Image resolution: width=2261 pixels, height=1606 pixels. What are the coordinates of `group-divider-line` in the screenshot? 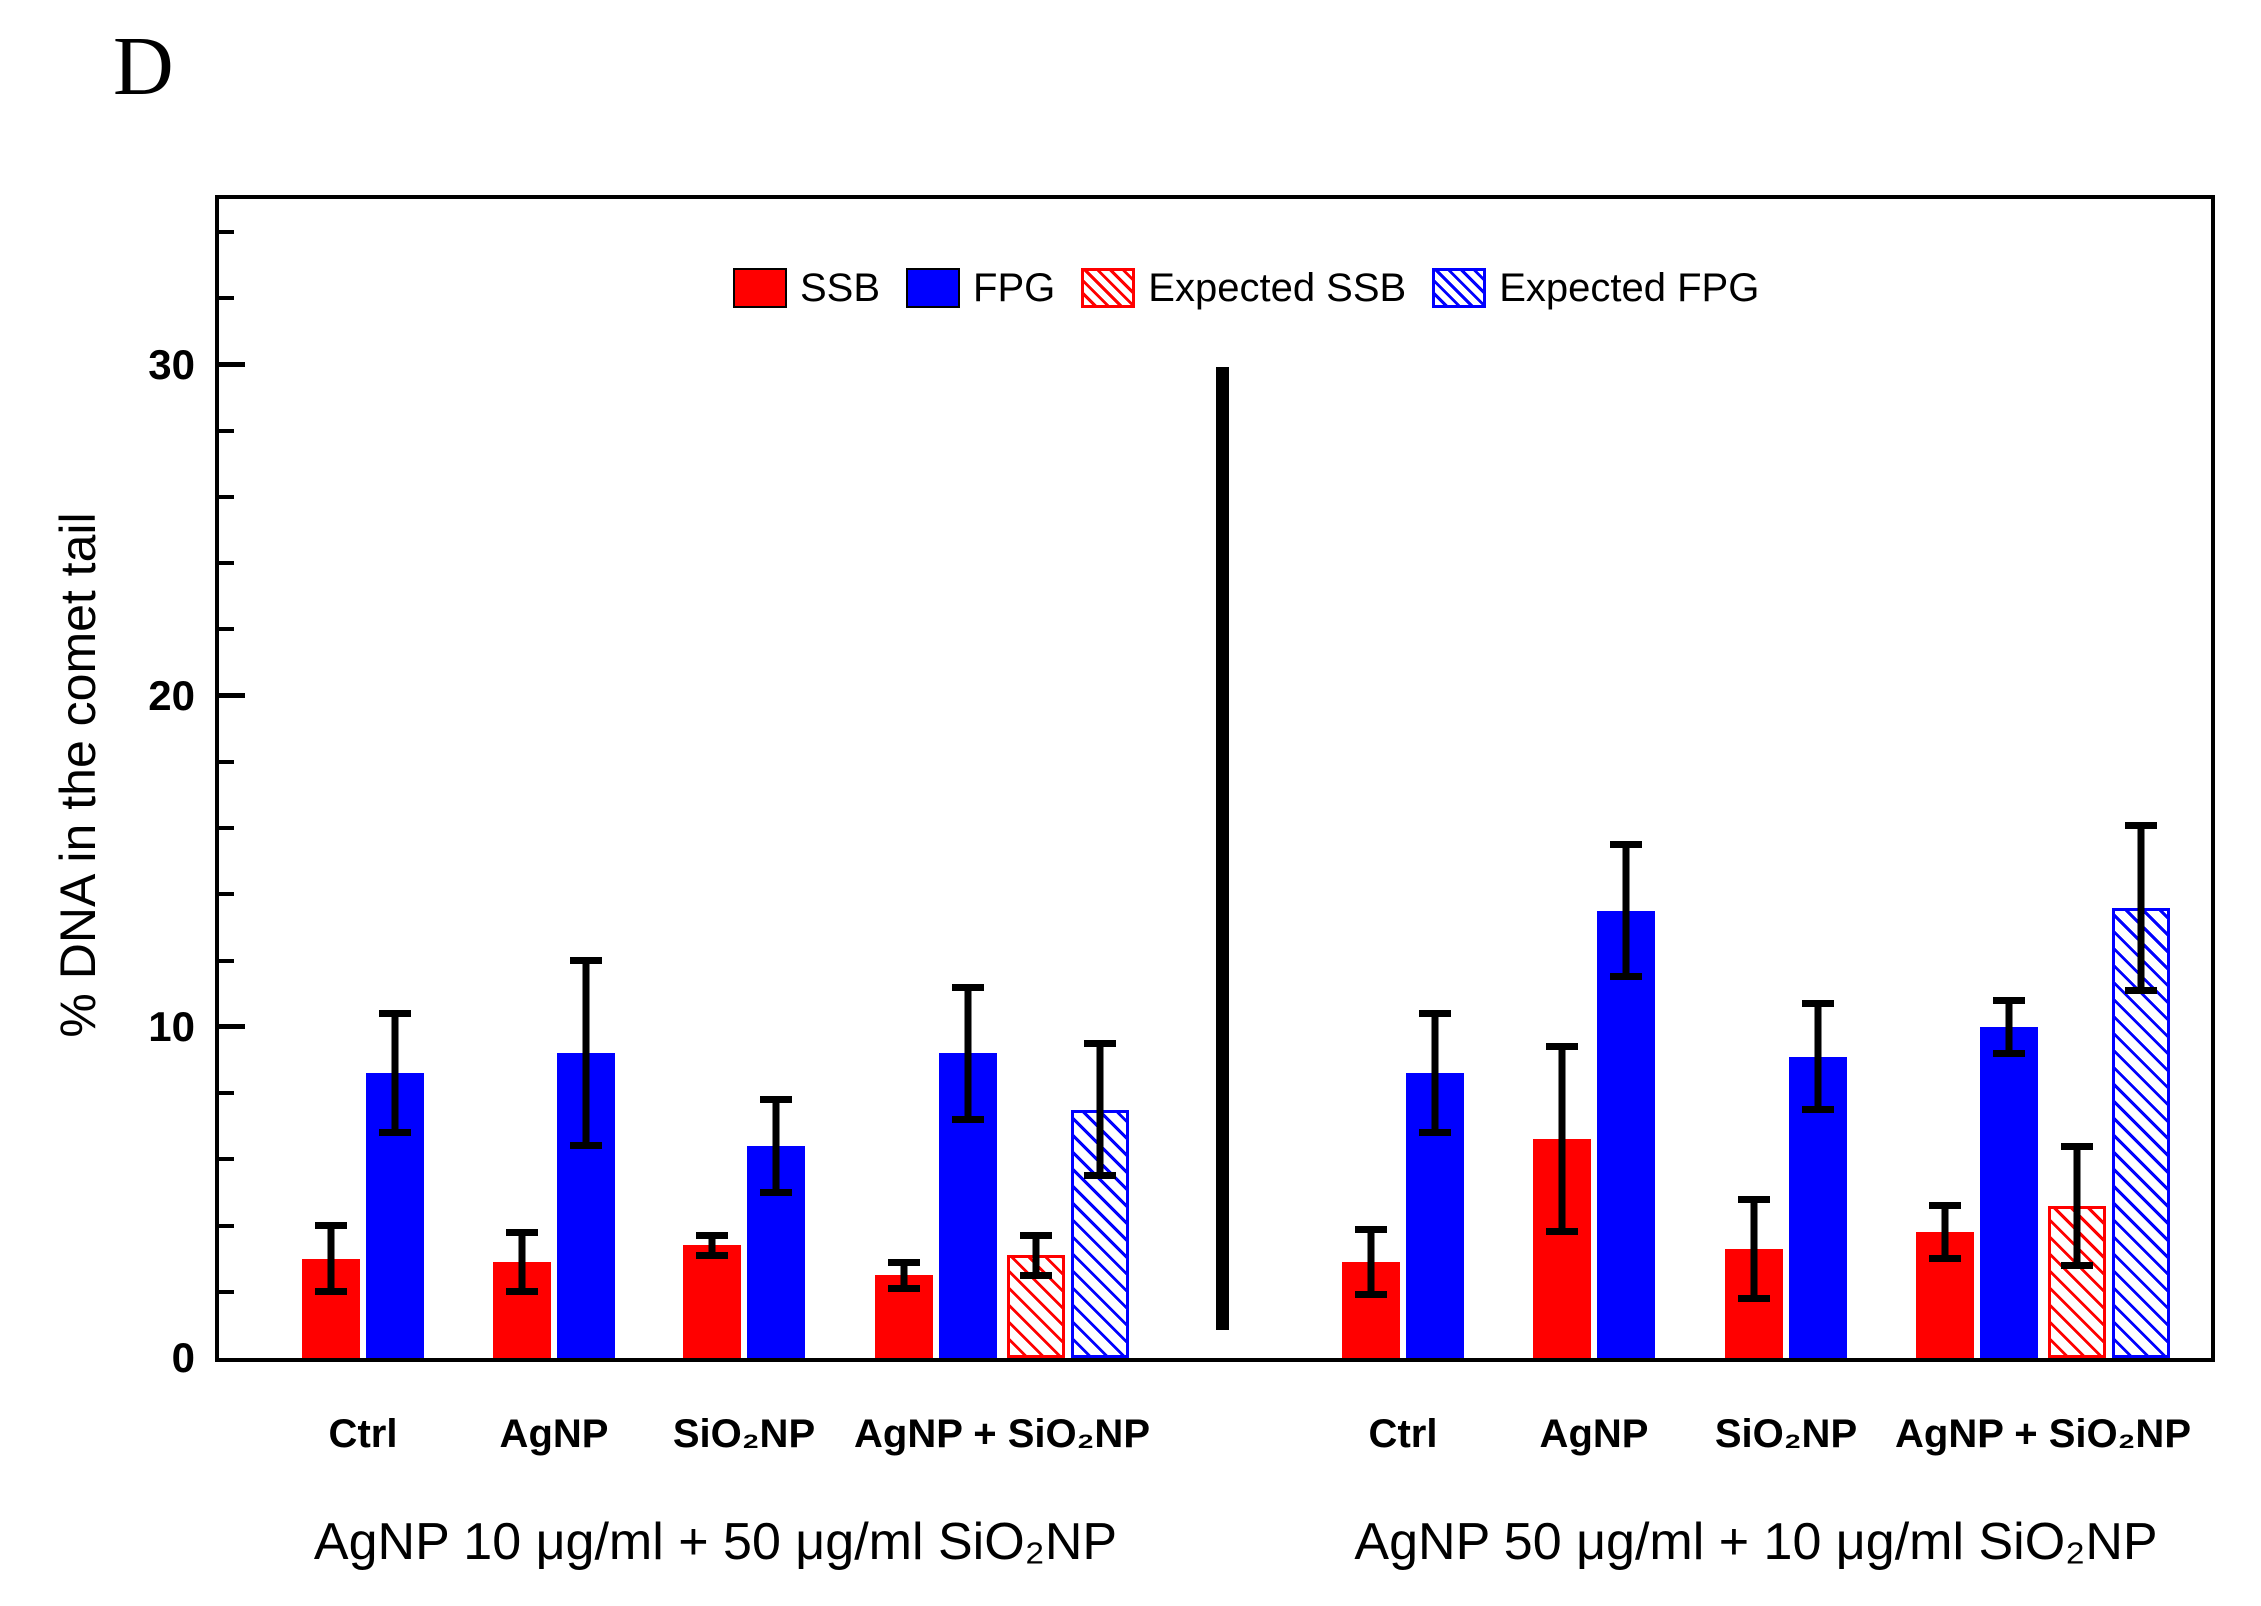 It's located at (1222, 848).